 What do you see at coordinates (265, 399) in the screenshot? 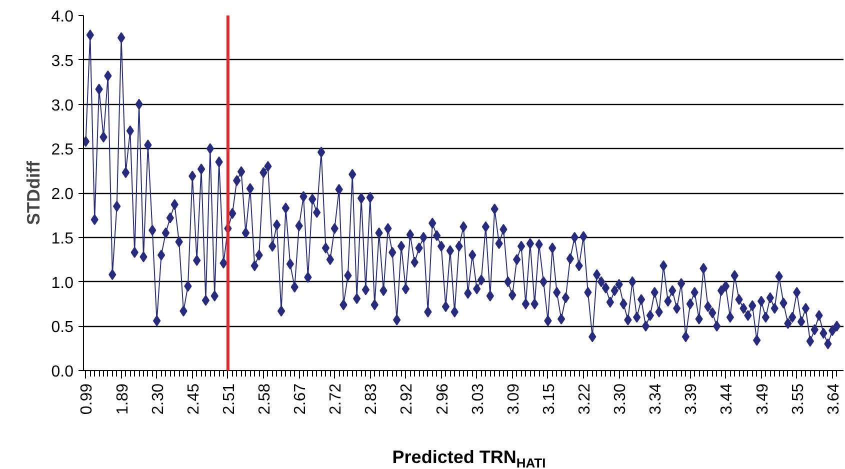
I see `x-tick-label: 2.58` at bounding box center [265, 399].